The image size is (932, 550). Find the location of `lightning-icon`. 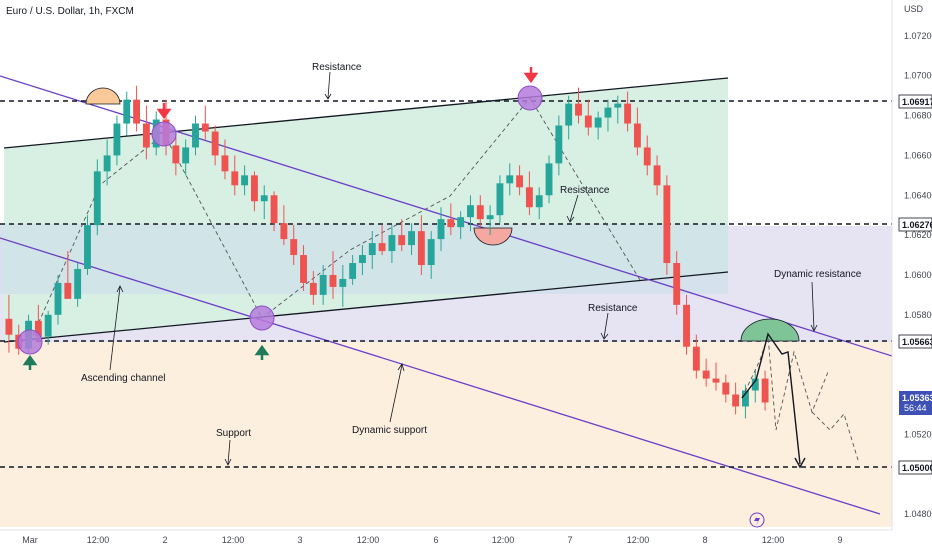

lightning-icon is located at coordinates (757, 520).